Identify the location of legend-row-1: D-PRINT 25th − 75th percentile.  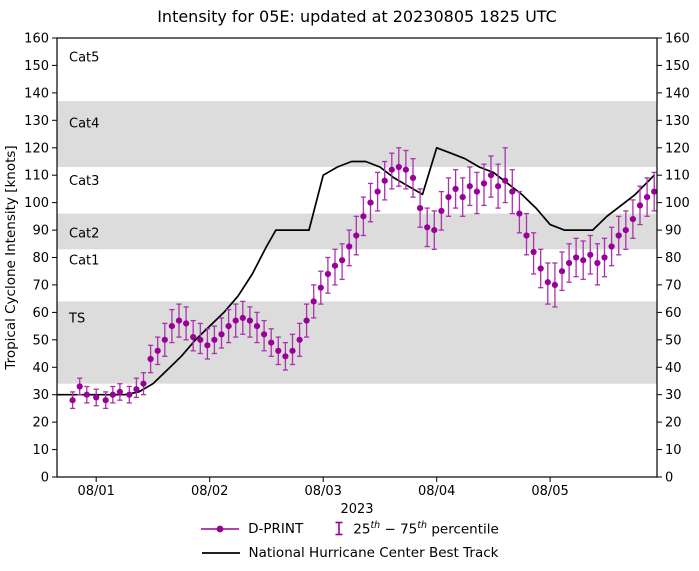
(349, 529).